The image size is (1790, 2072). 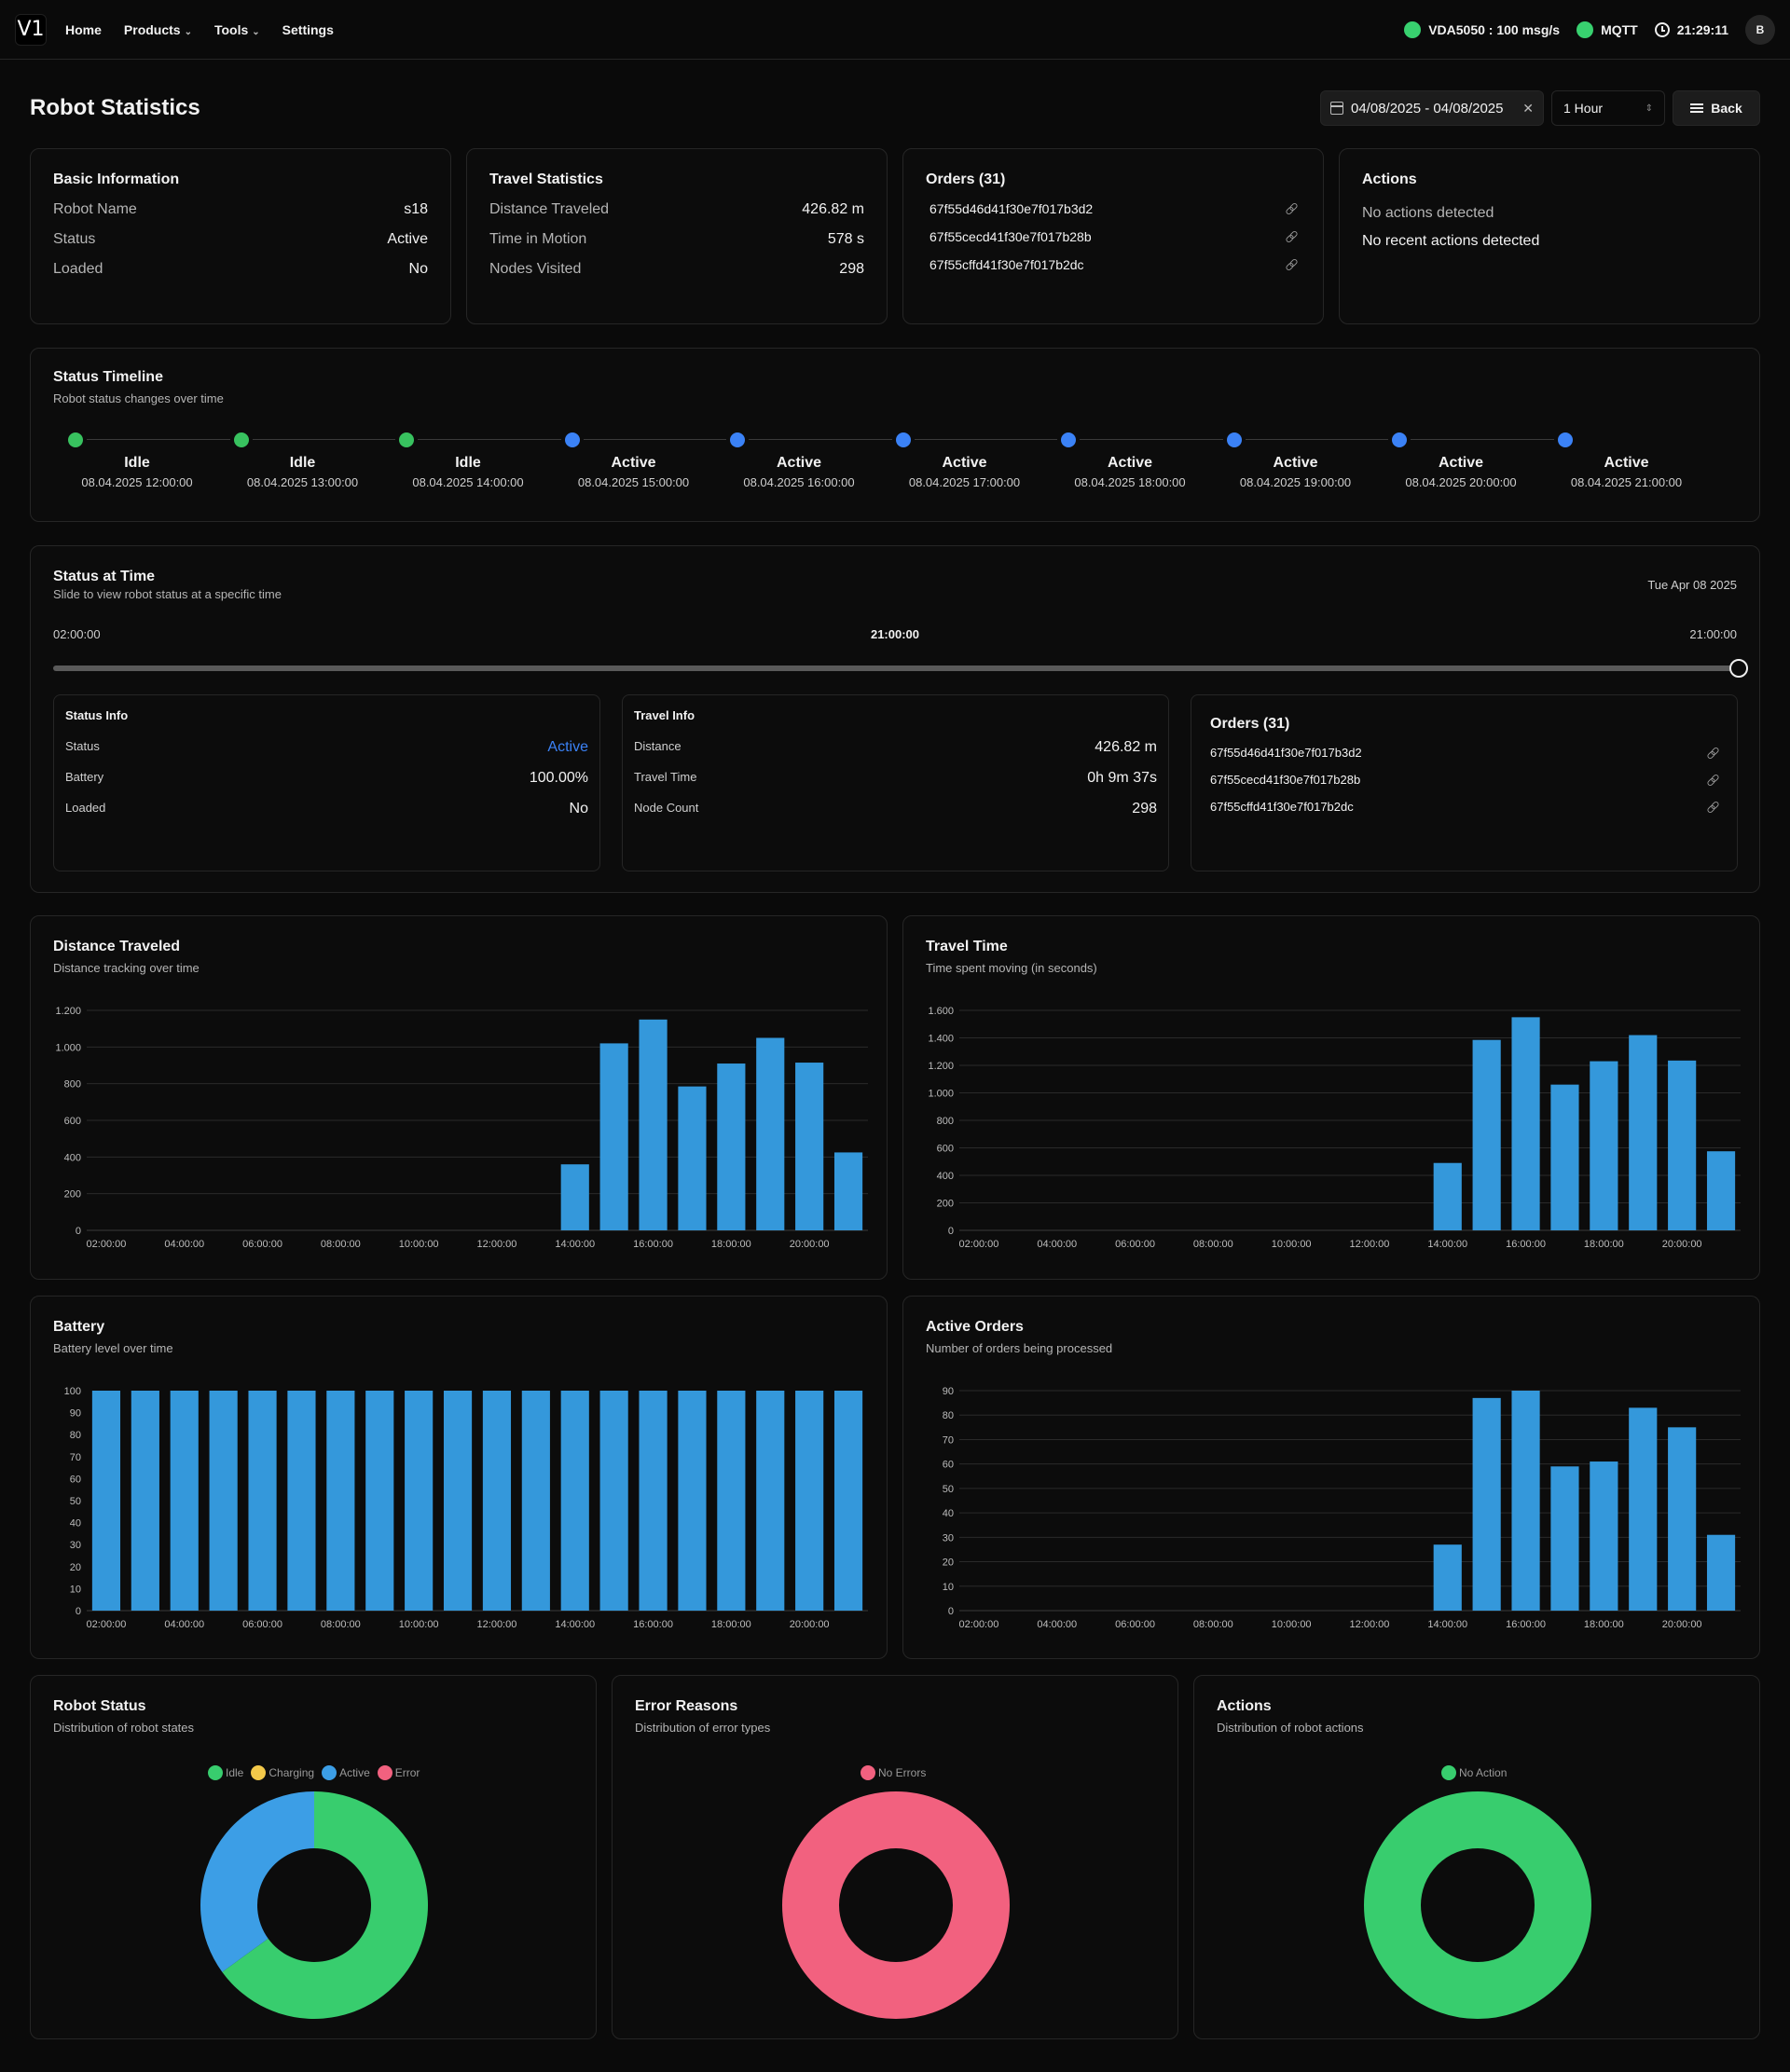 What do you see at coordinates (1494, 29) in the screenshot?
I see `vda-status-label: VDA5050 : 100 msg/s` at bounding box center [1494, 29].